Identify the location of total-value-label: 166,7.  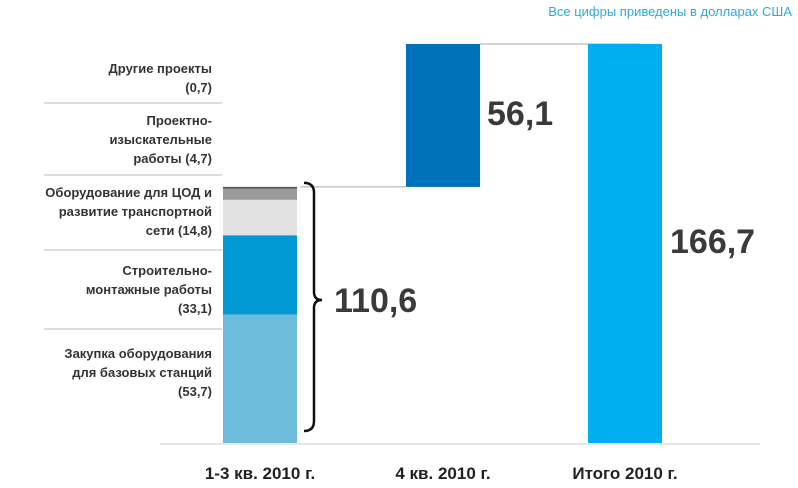
(712, 242).